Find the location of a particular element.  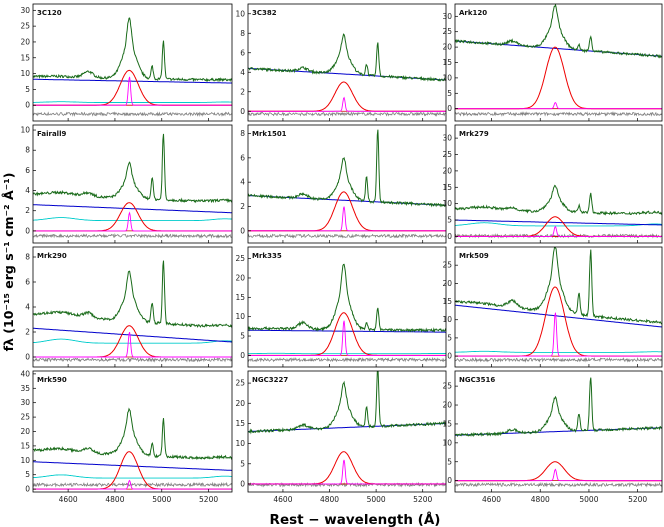

panel-name: NGC3516 is located at coordinates (477, 380).